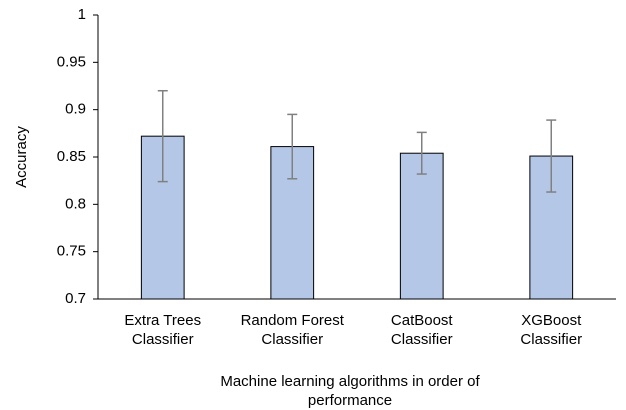  I want to click on x-tick-label: Extra Trees Classifier, so click(163, 330).